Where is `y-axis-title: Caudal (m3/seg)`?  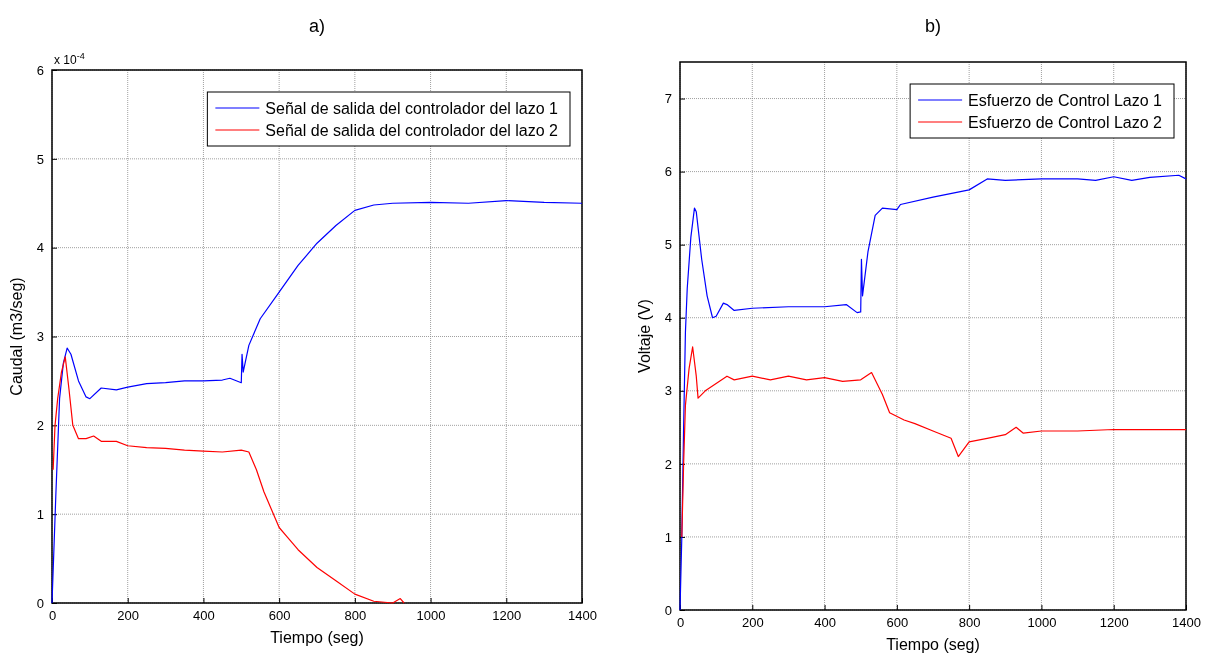
y-axis-title: Caudal (m3/seg) is located at coordinates (16, 336).